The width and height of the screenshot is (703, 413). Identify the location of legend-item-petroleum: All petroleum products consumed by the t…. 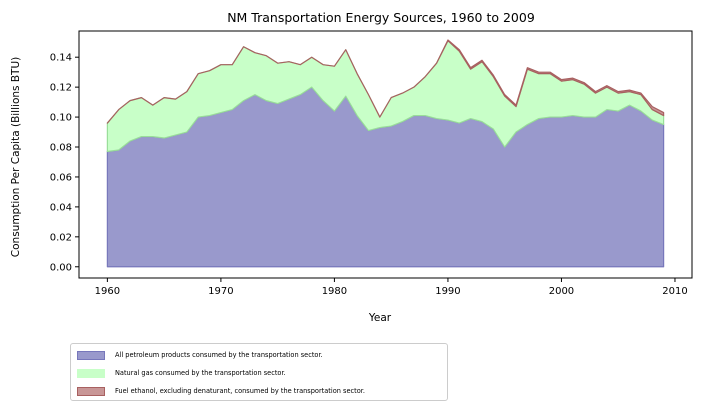
(200, 355).